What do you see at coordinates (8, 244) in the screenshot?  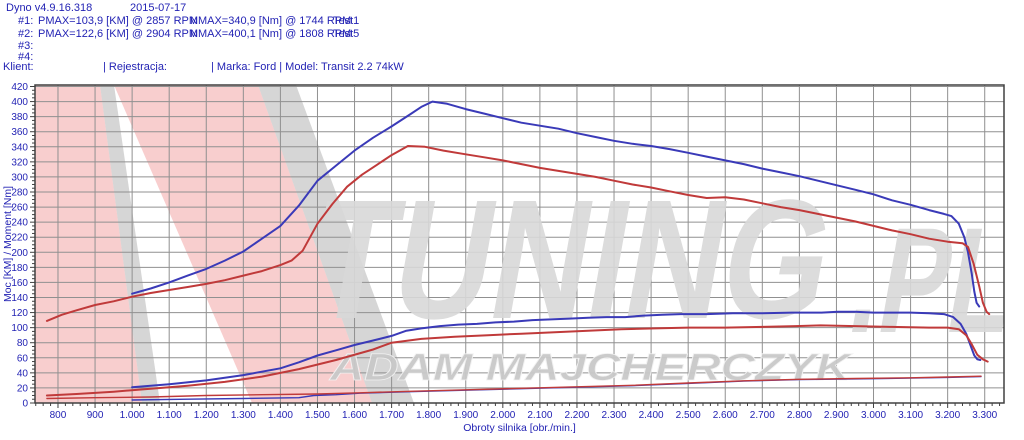 I see `y-axis-title: Moc [KM] / Moment [Nm]` at bounding box center [8, 244].